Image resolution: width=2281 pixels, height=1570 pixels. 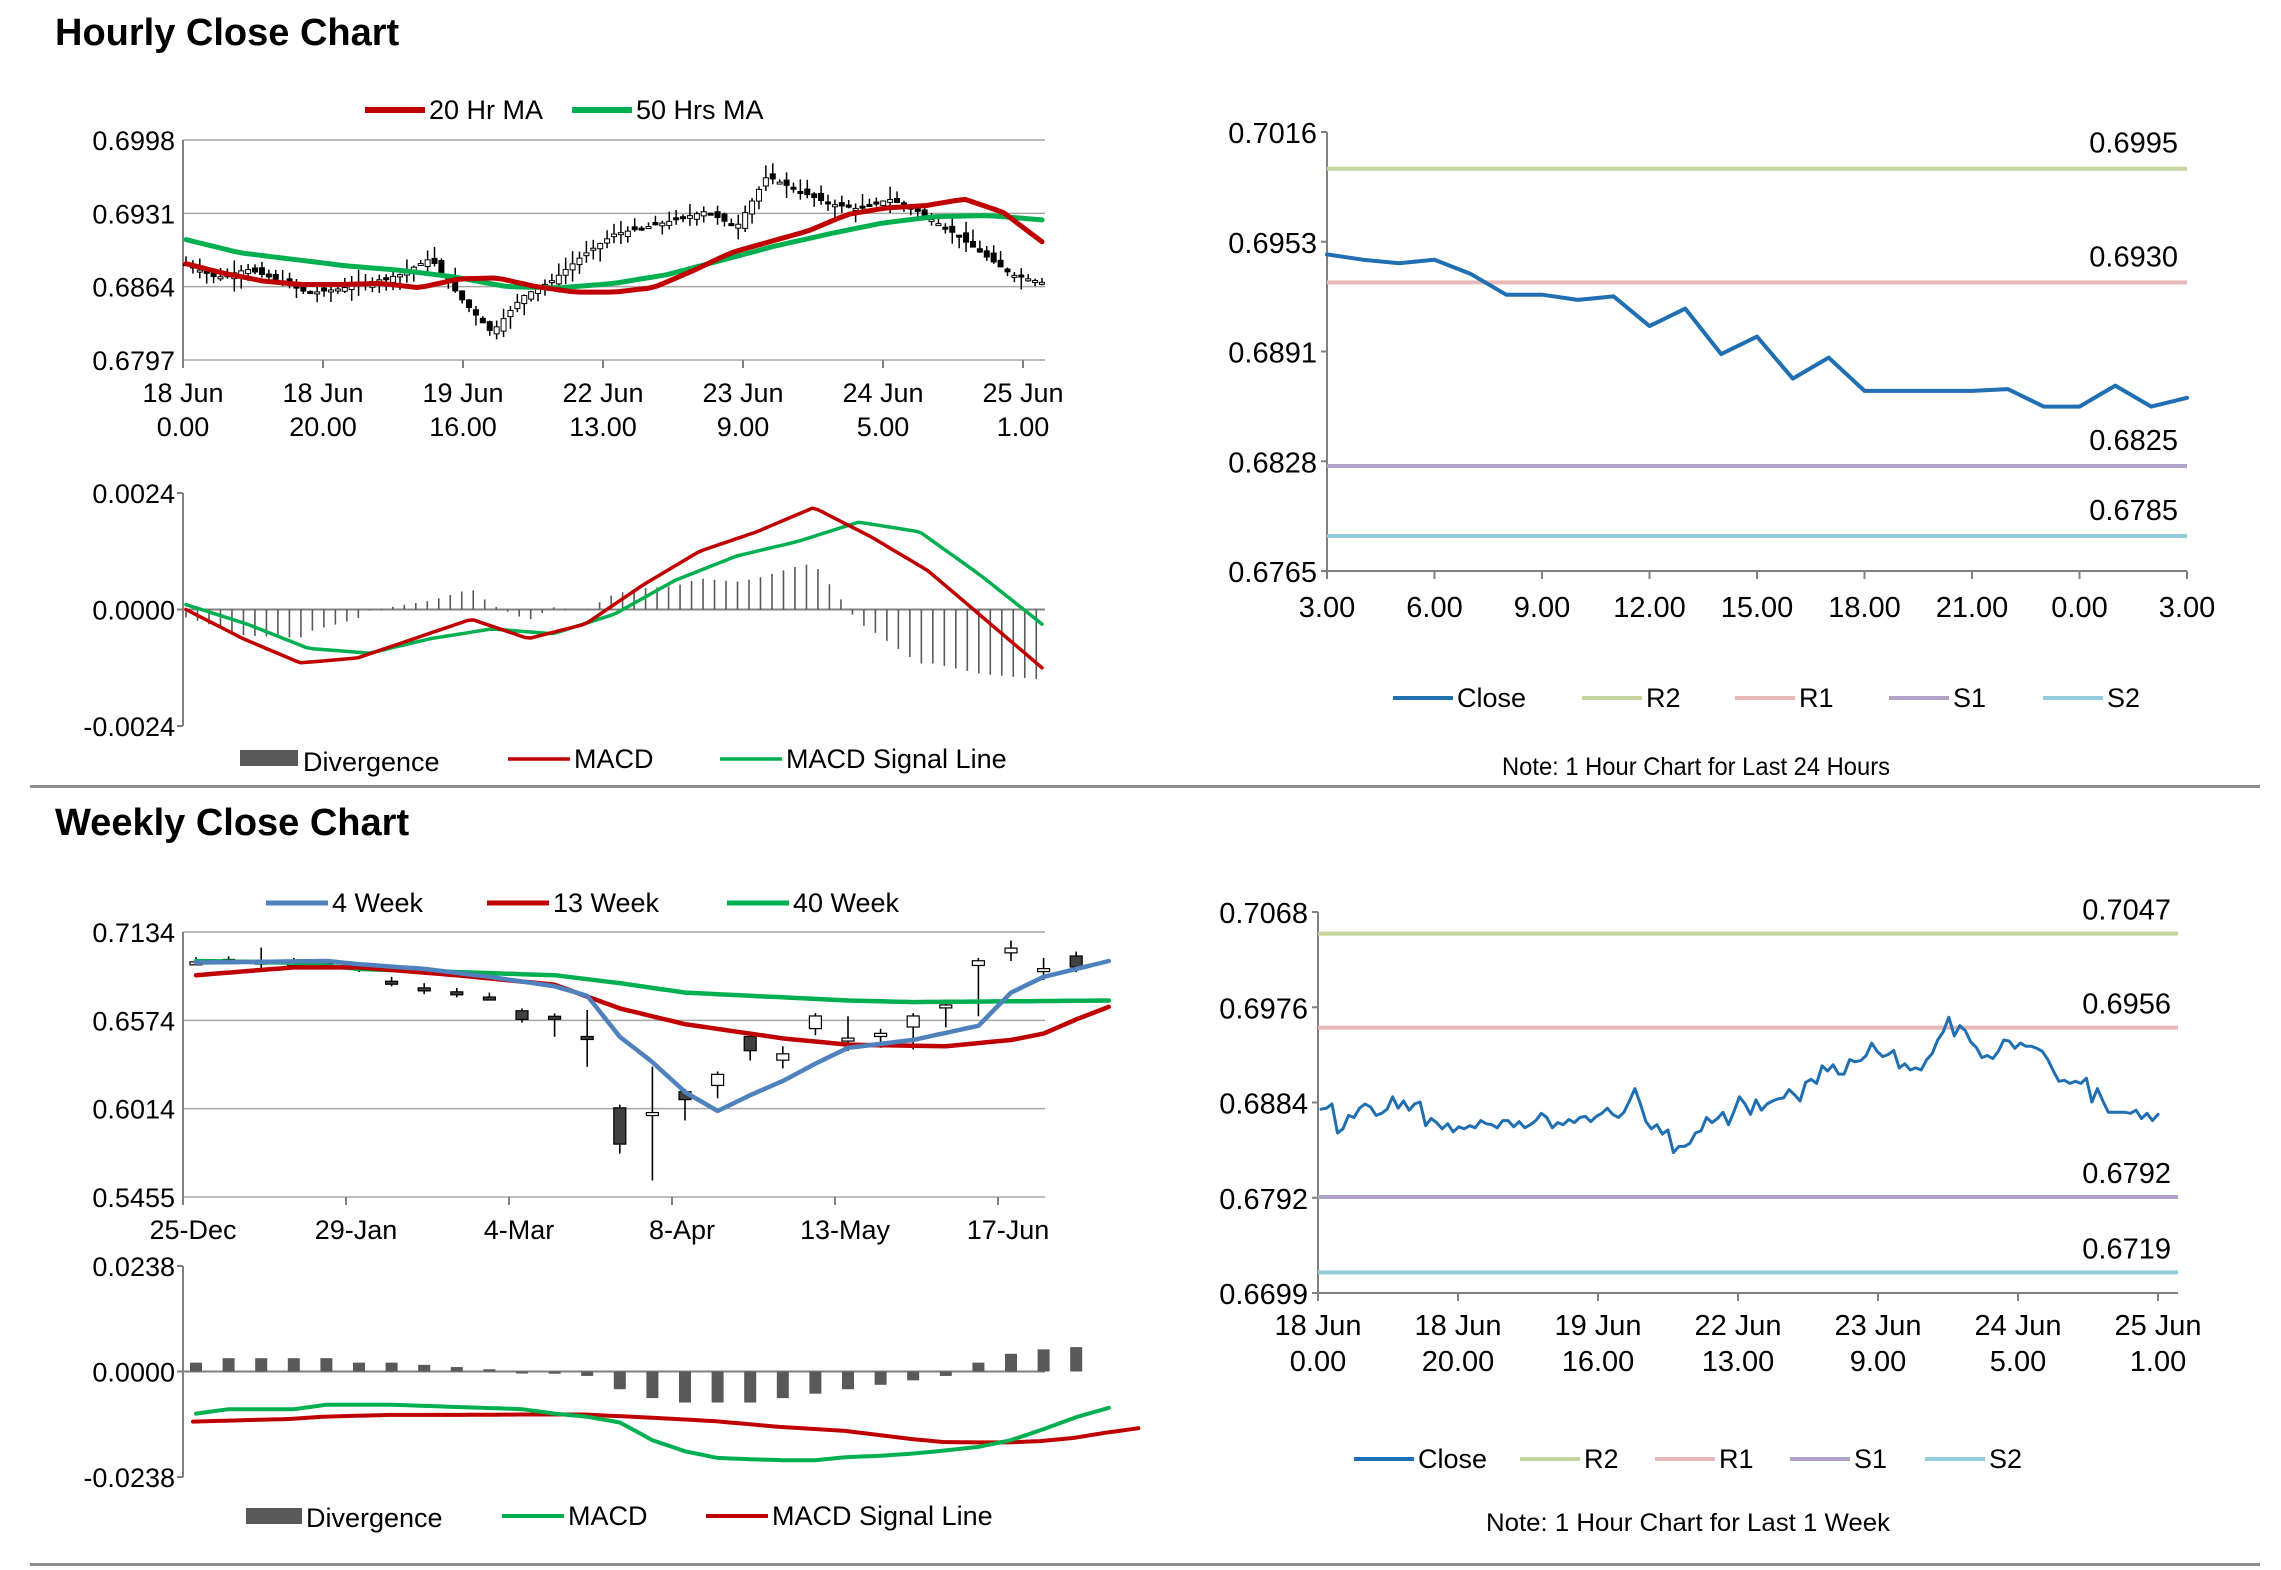 What do you see at coordinates (133, 1198) in the screenshot?
I see `weekly-y-tick-label: 0.5455` at bounding box center [133, 1198].